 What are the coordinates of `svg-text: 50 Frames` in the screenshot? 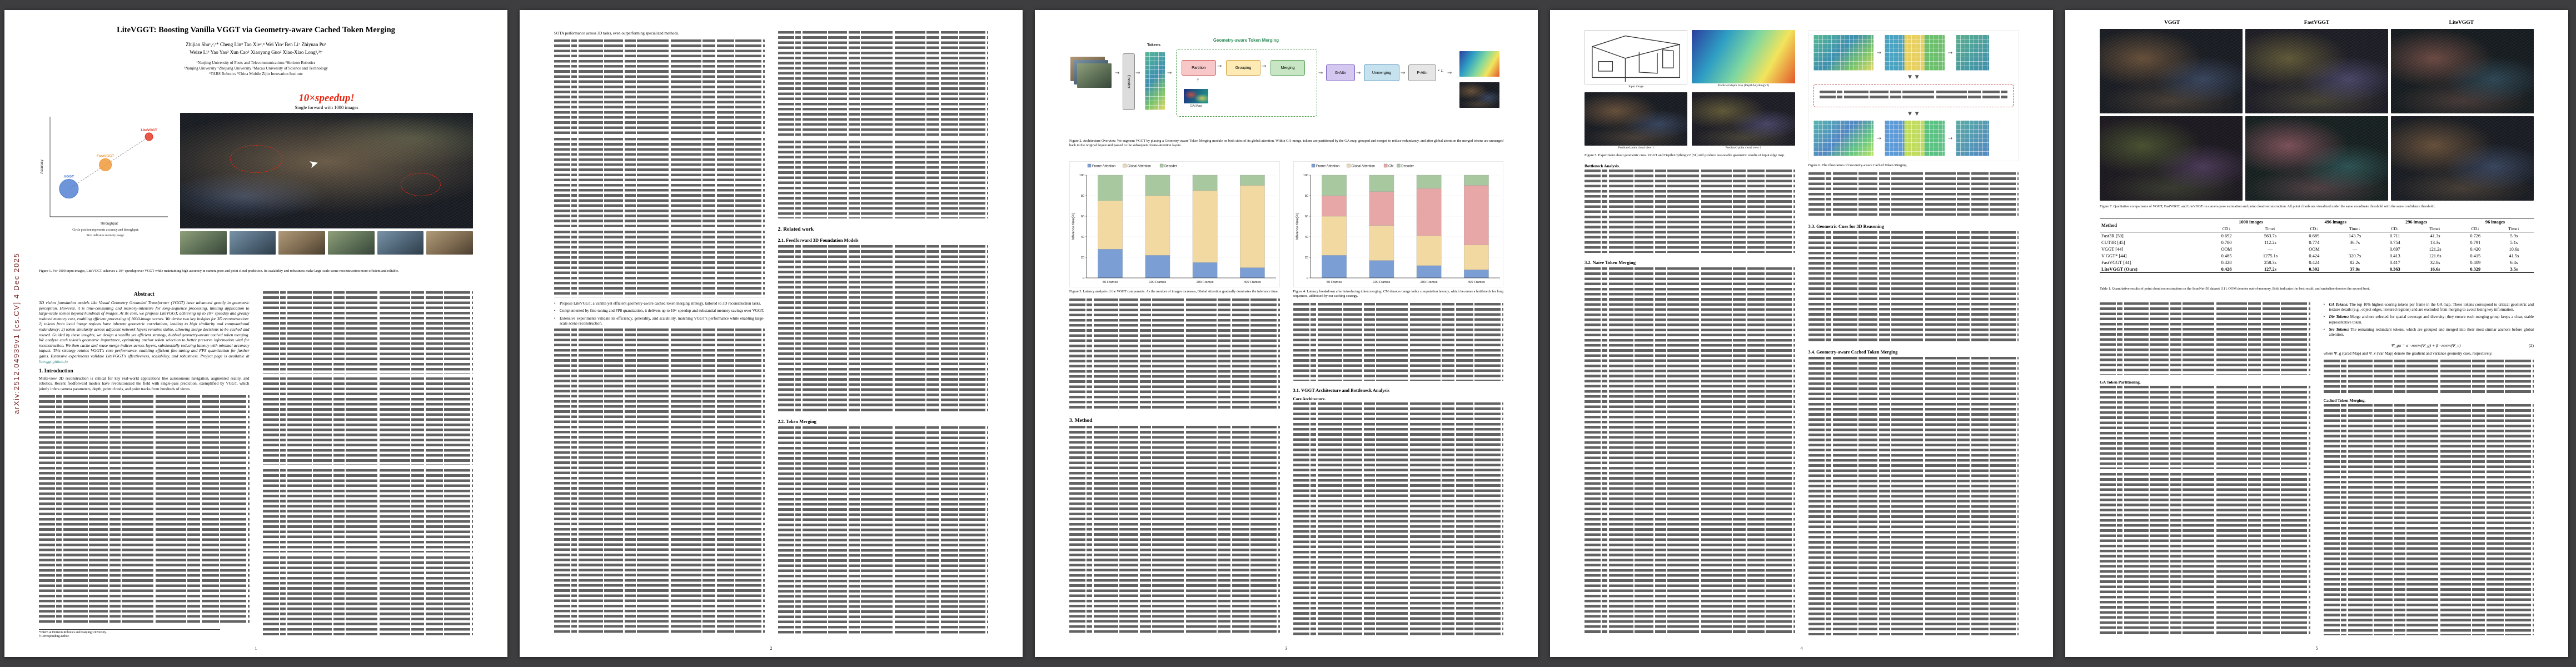 It's located at (1110, 282).